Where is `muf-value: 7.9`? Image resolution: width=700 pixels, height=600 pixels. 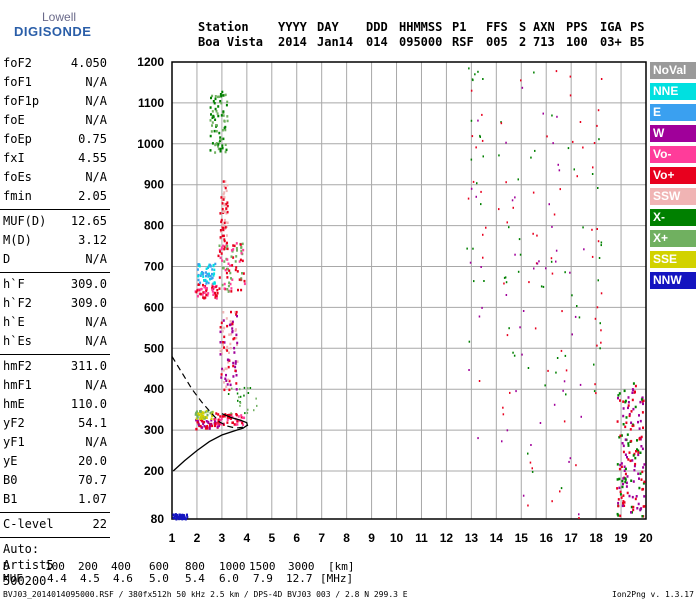
muf-value: 7.9 is located at coordinates (263, 578).